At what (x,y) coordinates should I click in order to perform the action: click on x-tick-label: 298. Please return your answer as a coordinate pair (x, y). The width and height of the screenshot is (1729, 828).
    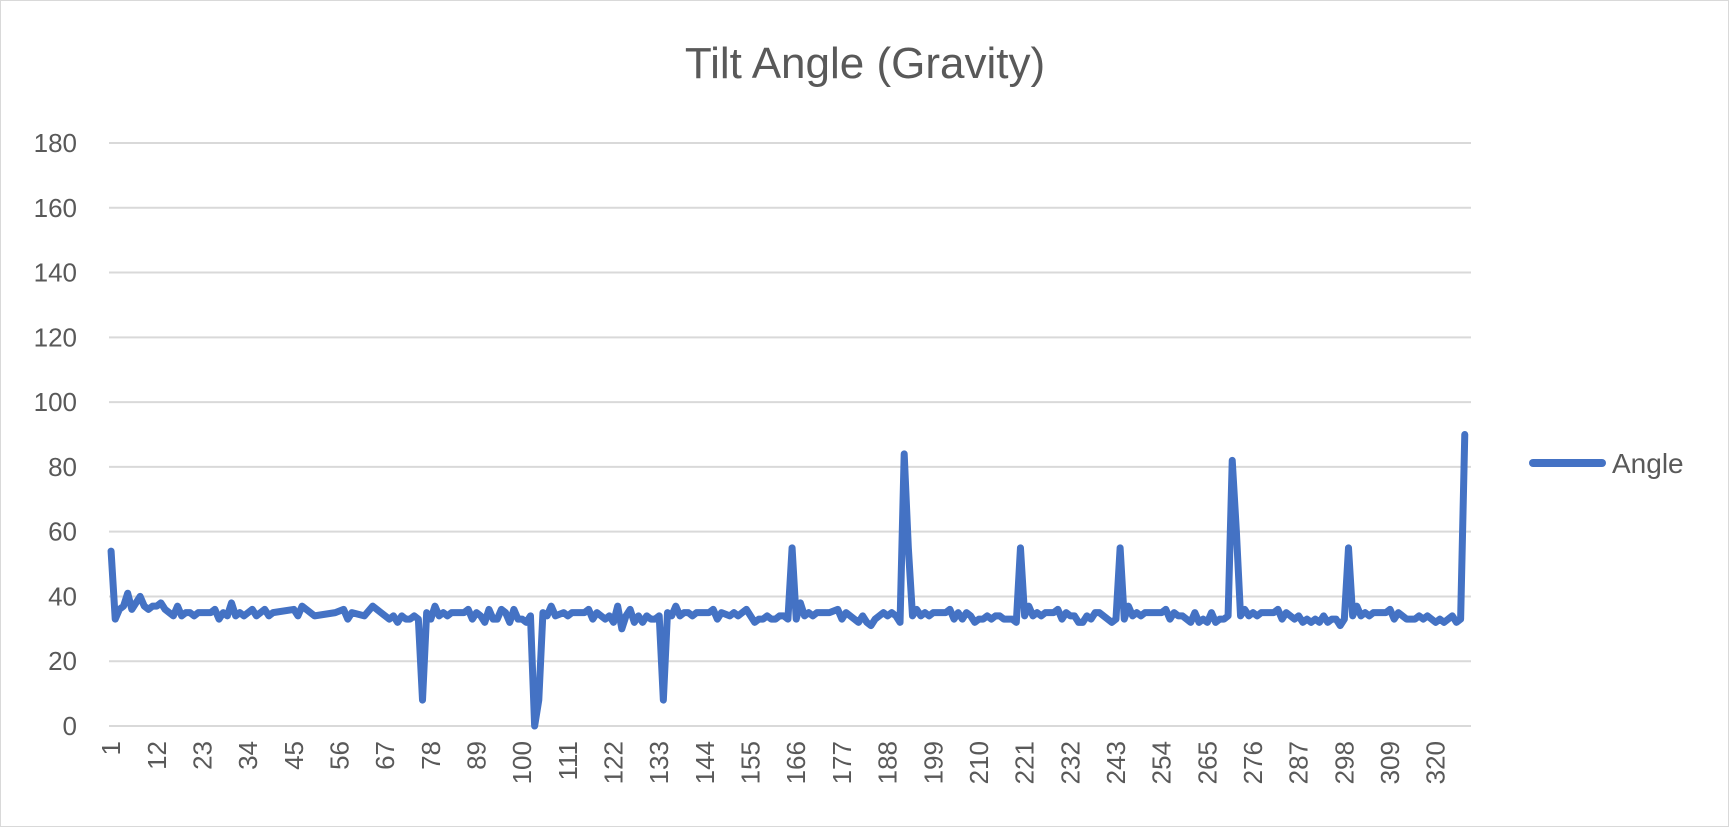
    Looking at the image, I should click on (1344, 762).